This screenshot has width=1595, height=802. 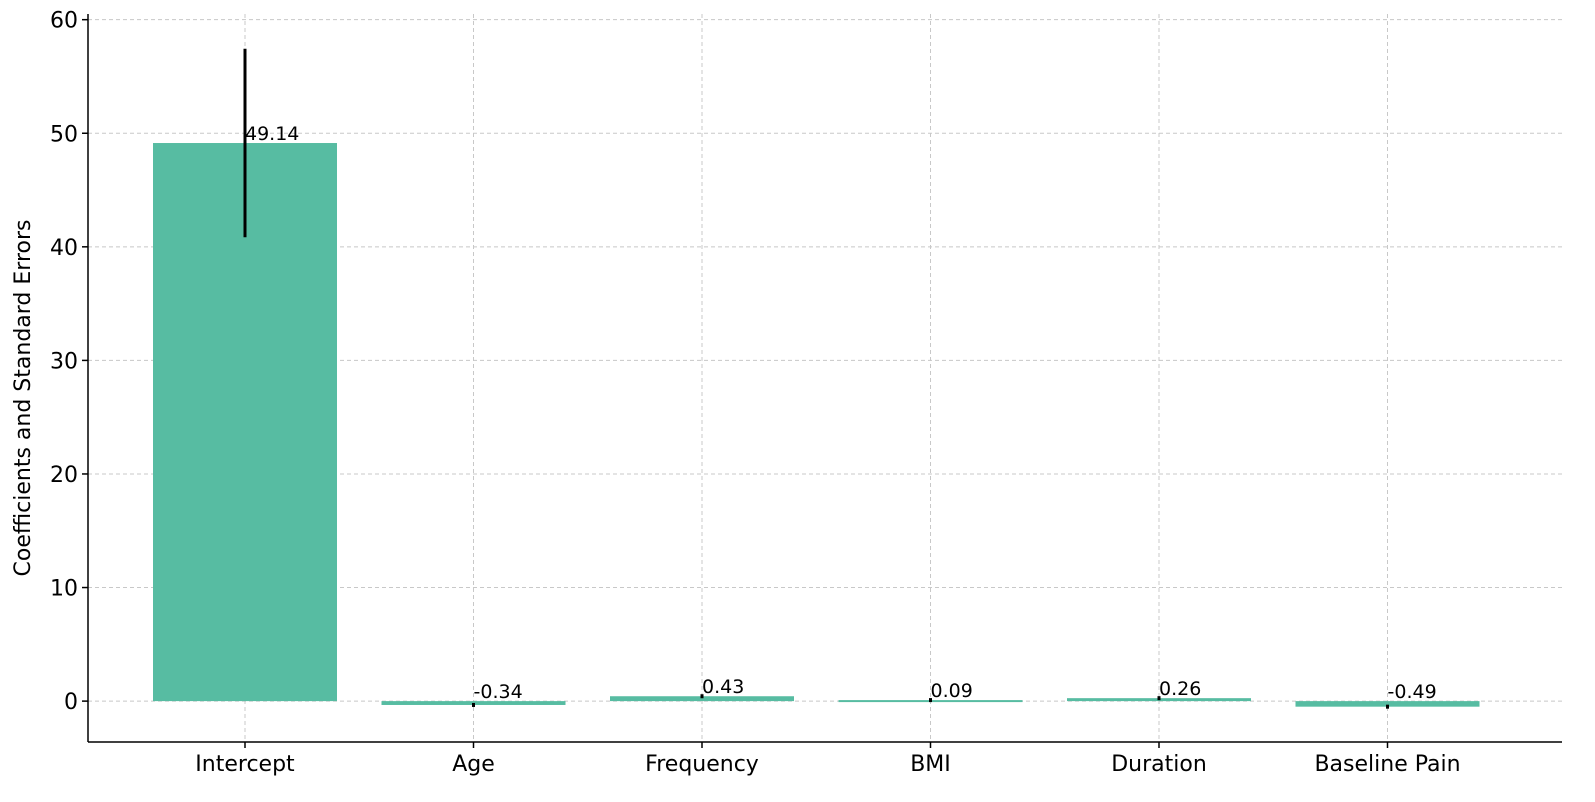 I want to click on data-label: 0.09, so click(x=952, y=691).